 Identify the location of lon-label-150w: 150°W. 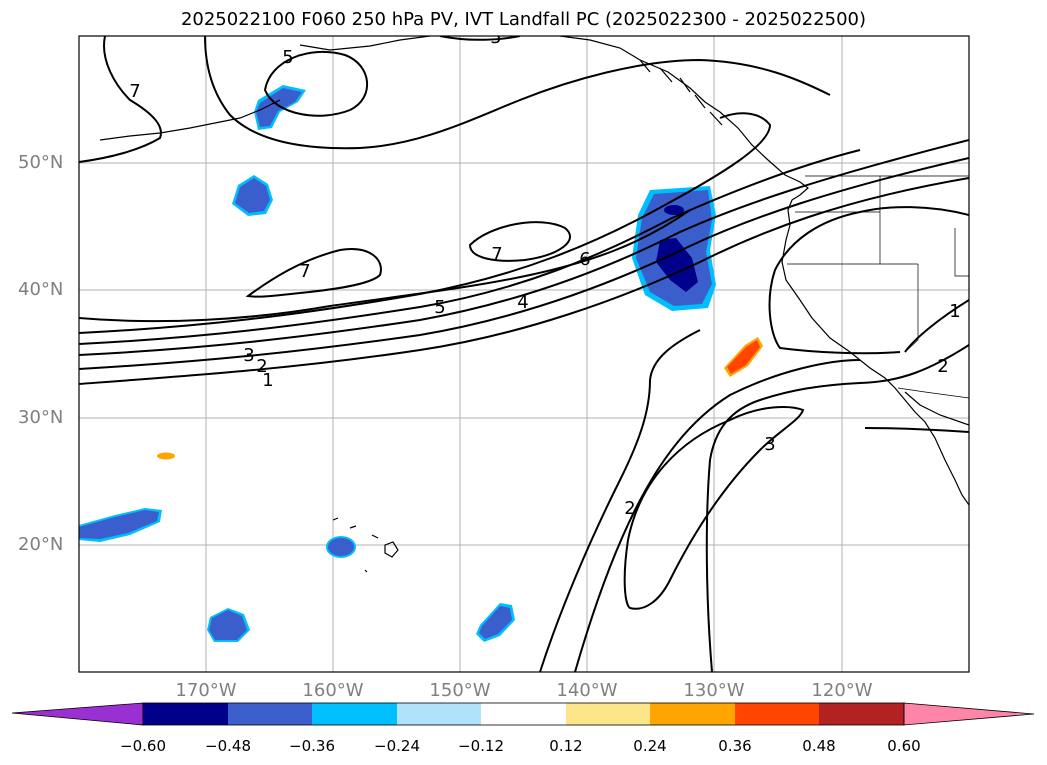
(460, 690).